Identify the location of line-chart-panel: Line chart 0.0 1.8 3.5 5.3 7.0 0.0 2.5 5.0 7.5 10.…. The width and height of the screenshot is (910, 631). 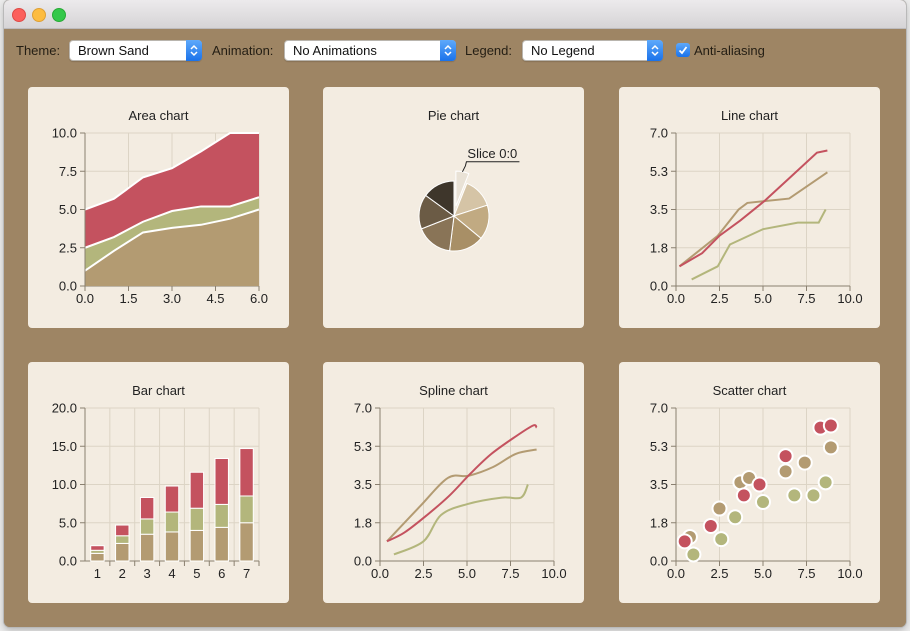
(749, 207).